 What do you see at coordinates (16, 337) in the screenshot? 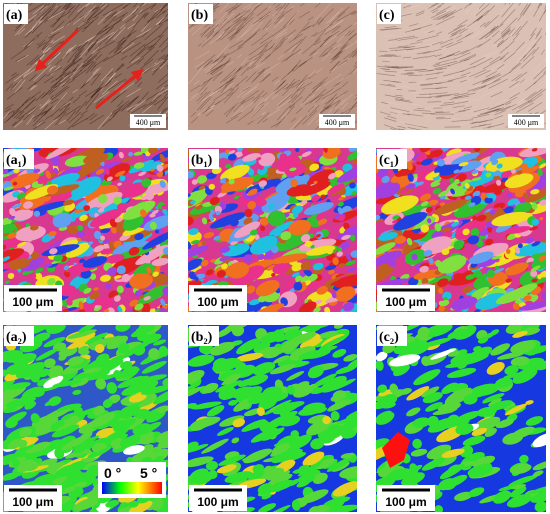
I see `panel-label: (a₂)` at bounding box center [16, 337].